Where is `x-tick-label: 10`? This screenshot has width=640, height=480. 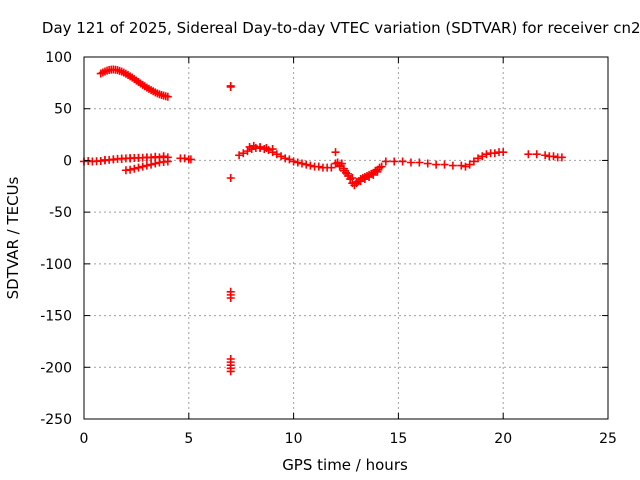
x-tick-label: 10 is located at coordinates (294, 439).